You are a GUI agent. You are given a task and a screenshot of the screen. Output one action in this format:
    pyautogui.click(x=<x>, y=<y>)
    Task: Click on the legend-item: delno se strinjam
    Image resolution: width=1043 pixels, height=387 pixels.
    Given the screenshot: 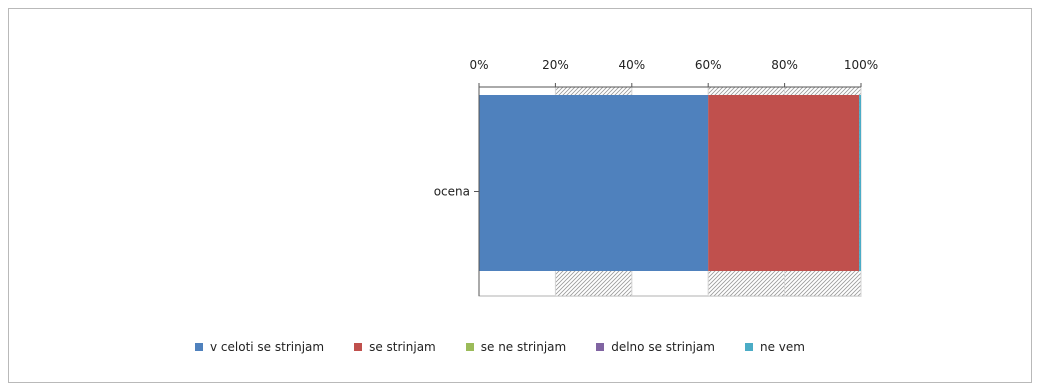 What is the action you would take?
    pyautogui.click(x=655, y=347)
    